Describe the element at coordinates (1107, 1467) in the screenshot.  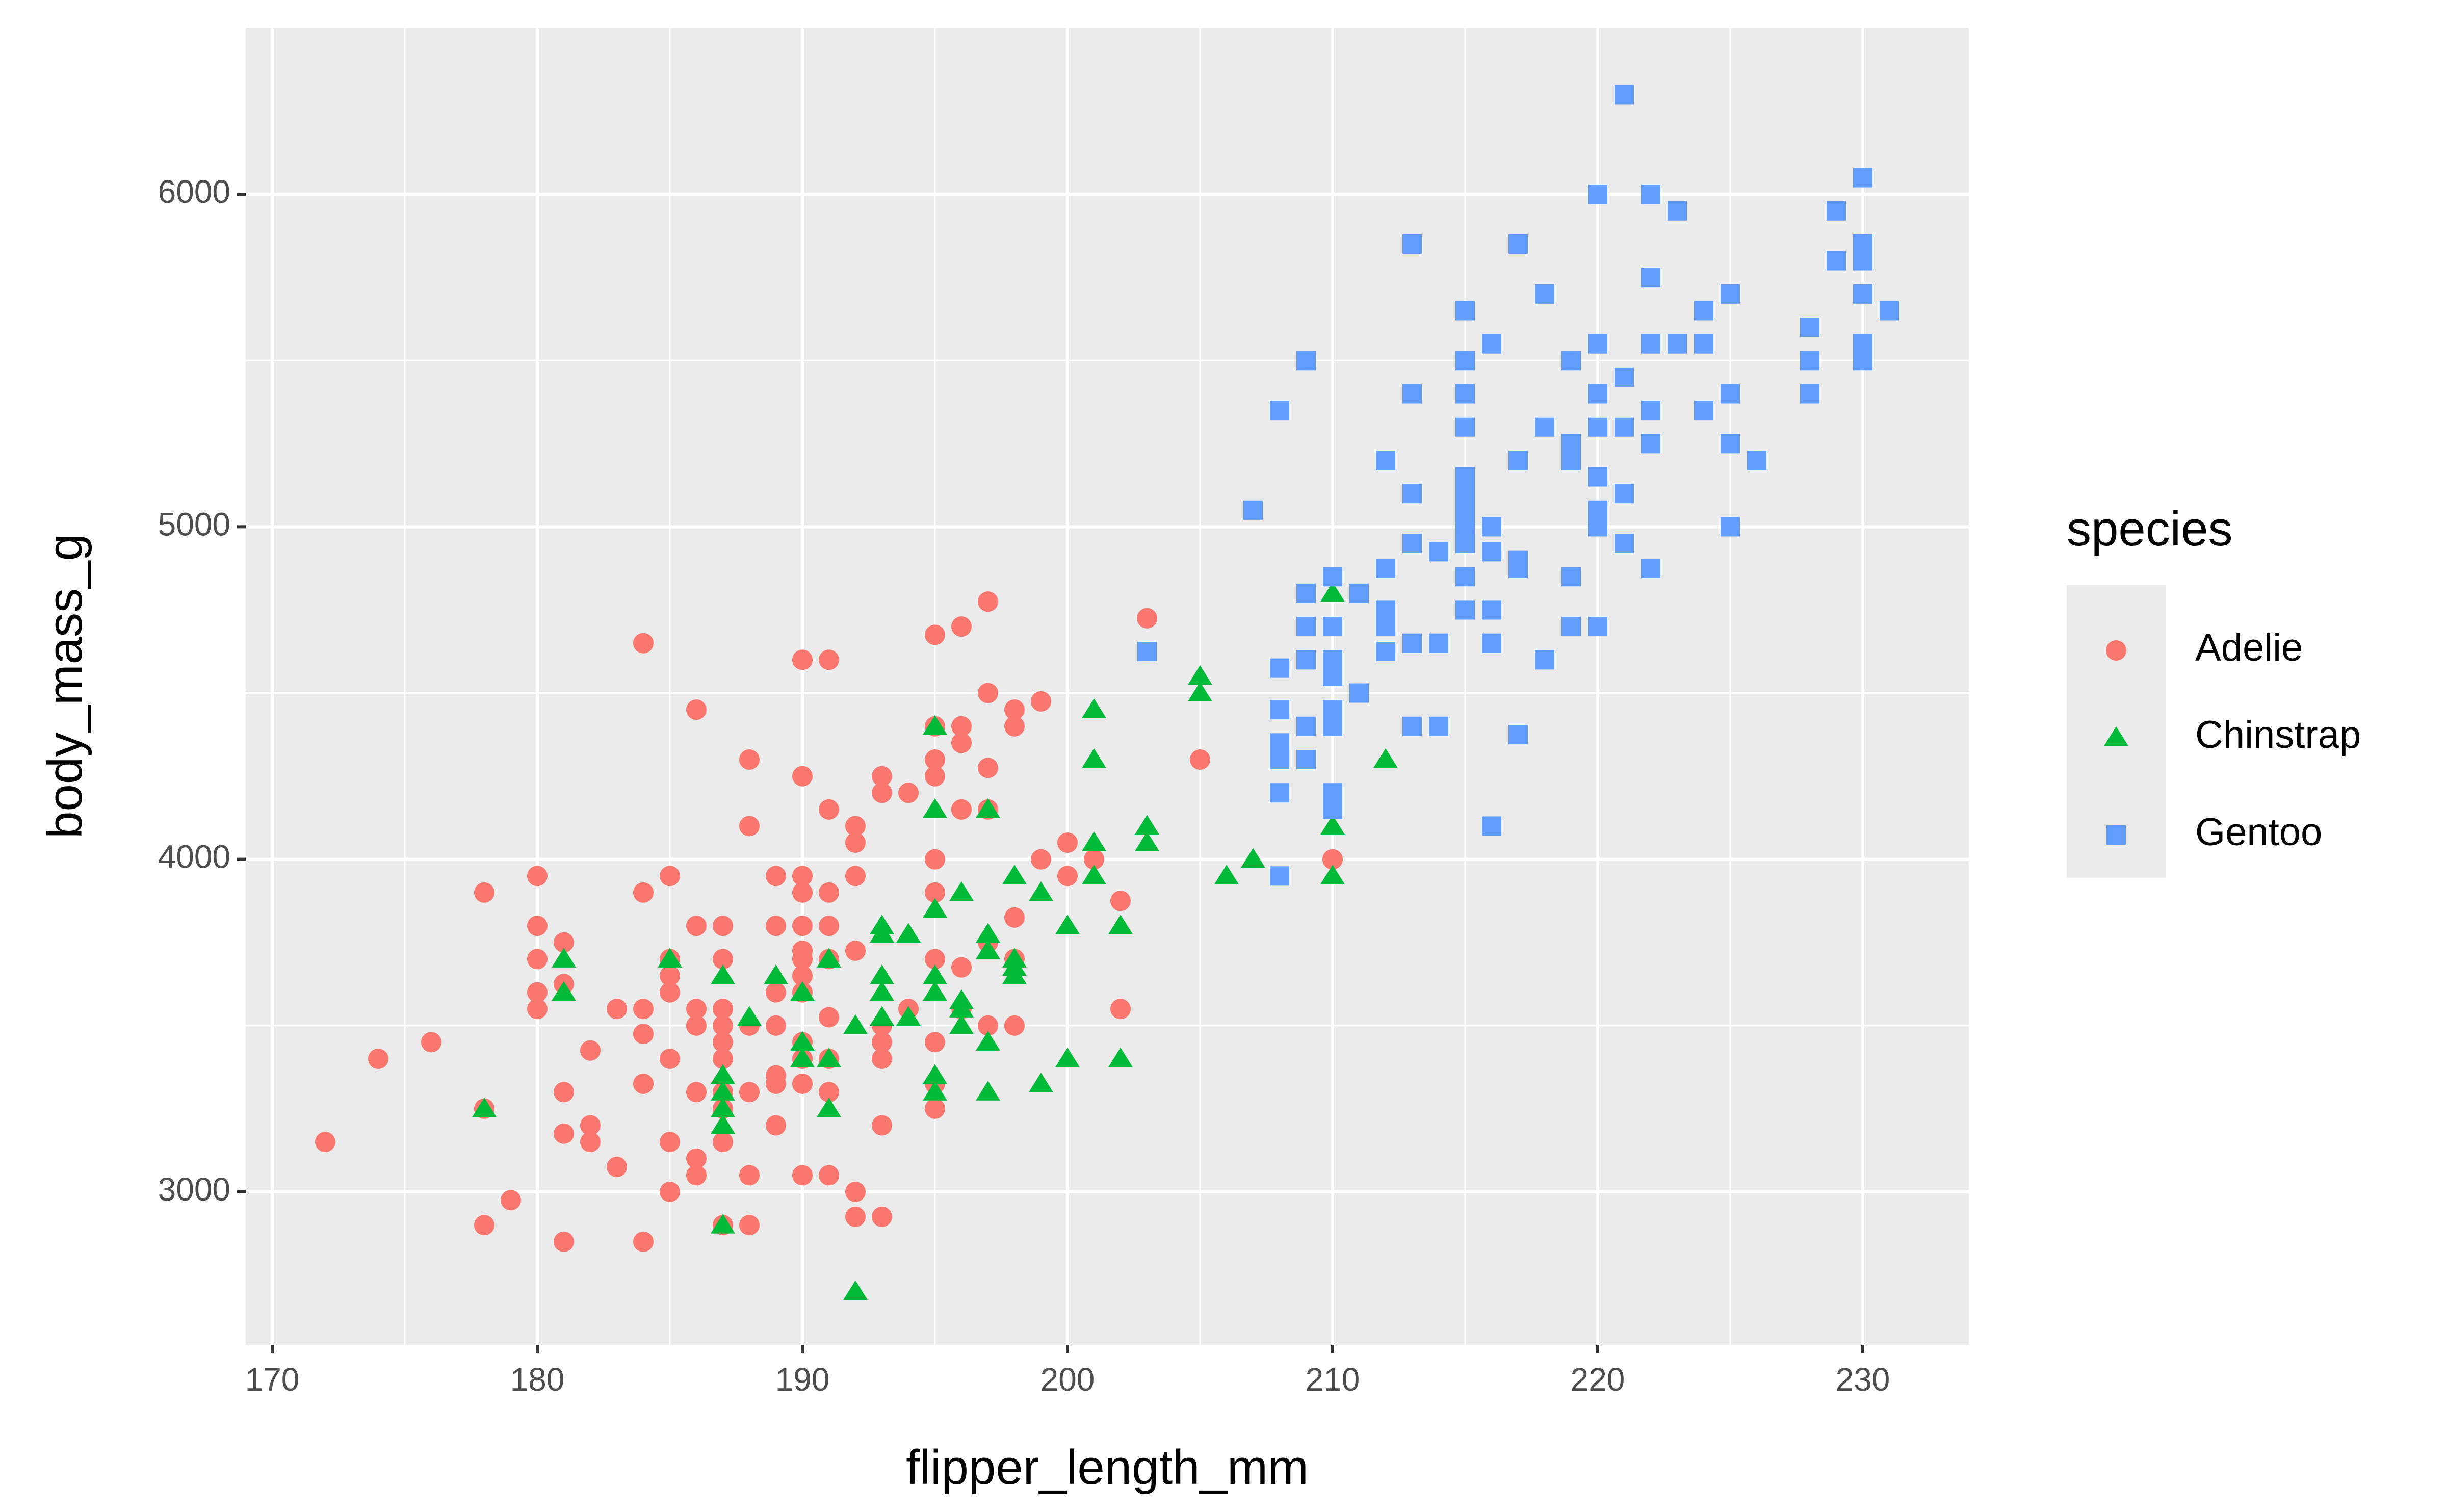
I see `x-axis-title: flipper_length_mm` at that location.